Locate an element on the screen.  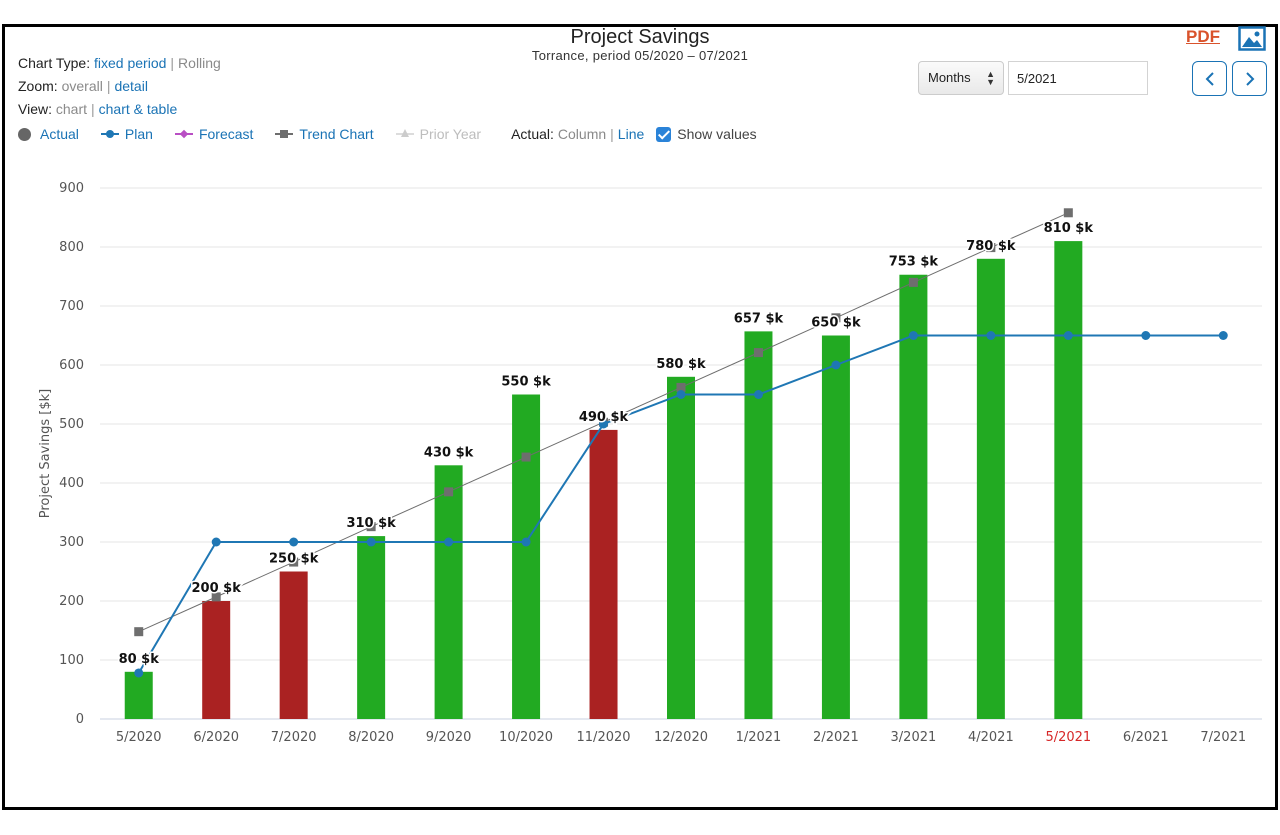
period-select: Months ▲ ▼ is located at coordinates (961, 78).